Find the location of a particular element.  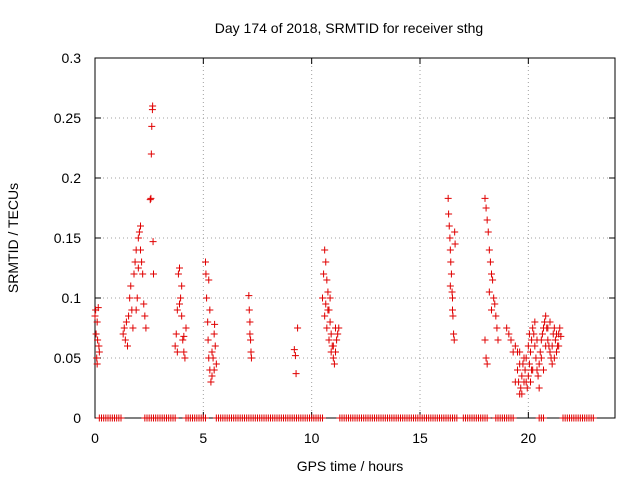

x-tick-label: 10 is located at coordinates (312, 438).